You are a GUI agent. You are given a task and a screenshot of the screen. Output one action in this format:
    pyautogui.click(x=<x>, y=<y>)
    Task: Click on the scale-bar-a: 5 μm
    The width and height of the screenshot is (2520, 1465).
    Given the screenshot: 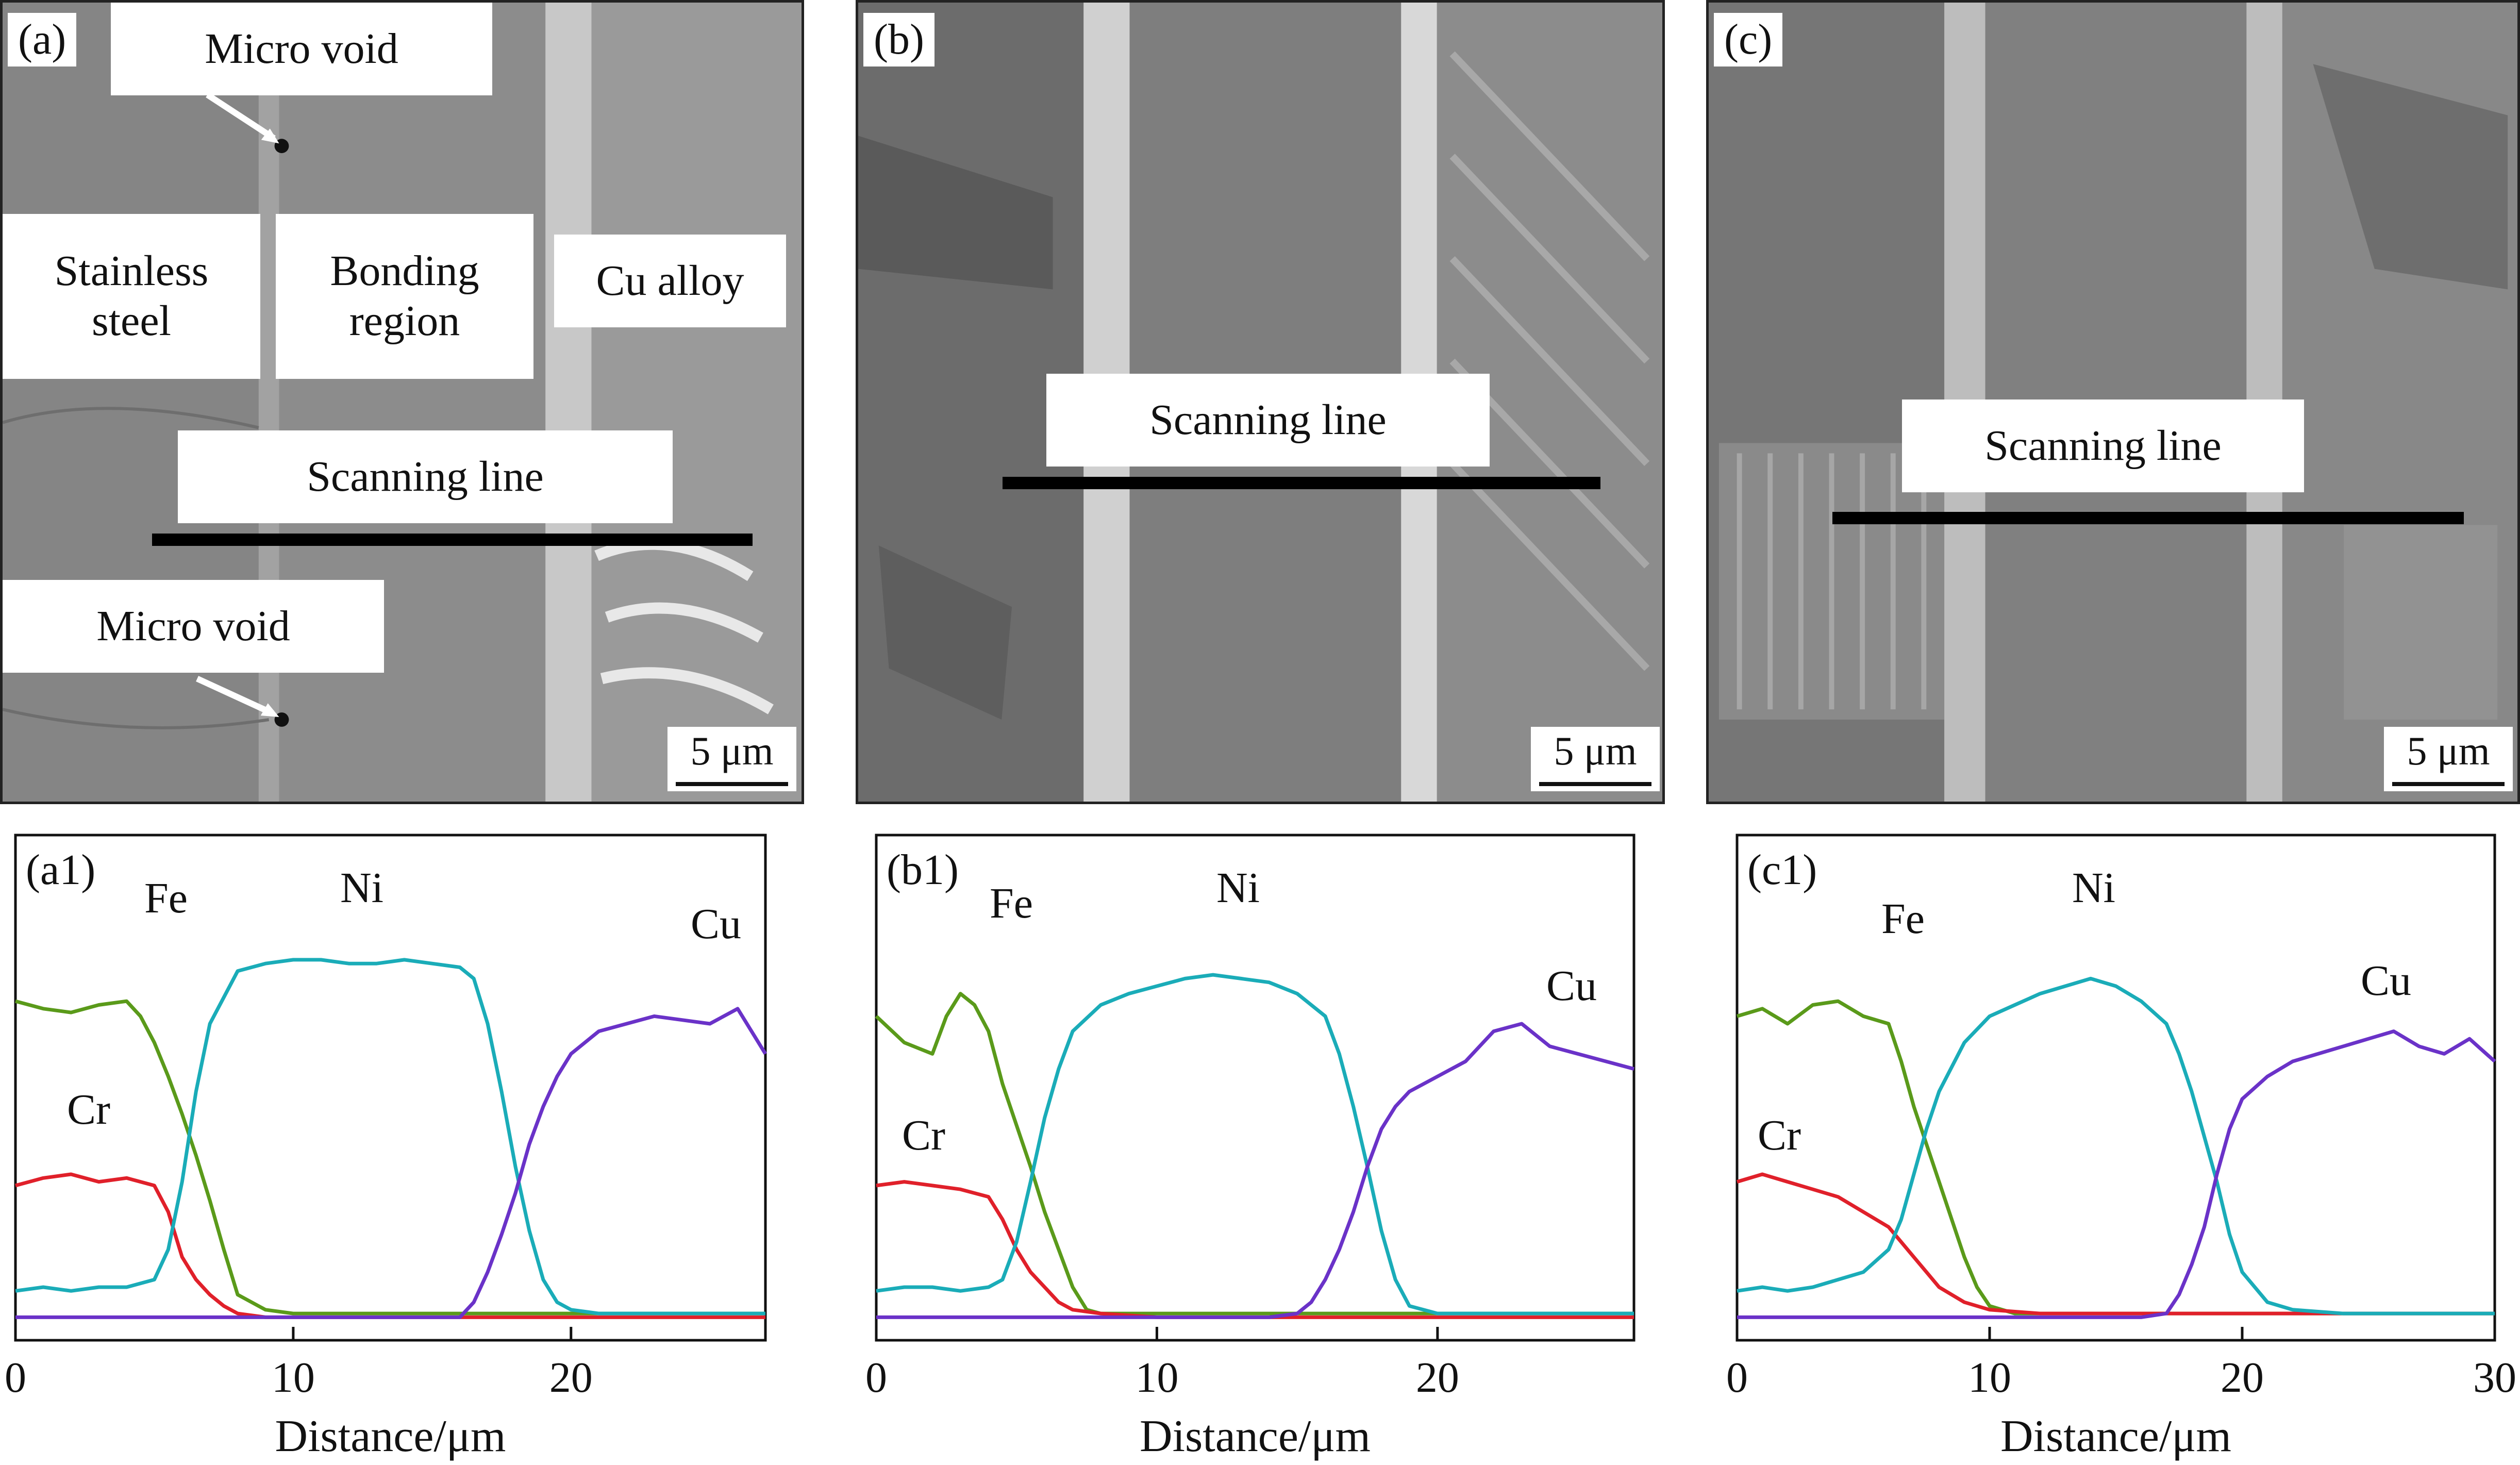 What is the action you would take?
    pyautogui.click(x=731, y=759)
    